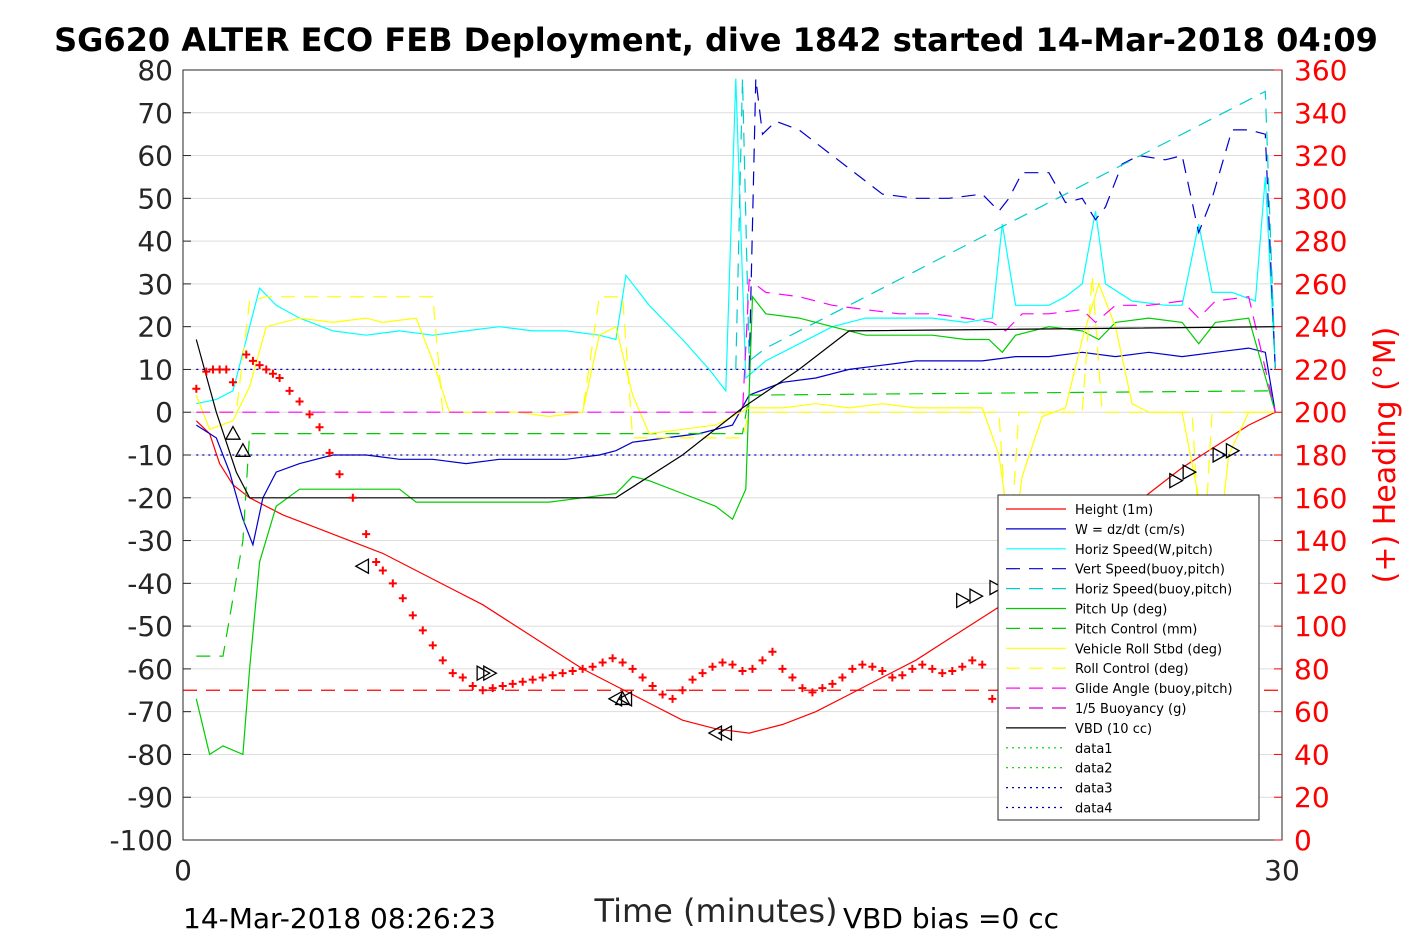 This screenshot has height=945, width=1417. What do you see at coordinates (150, 712) in the screenshot?
I see `y-tick-label: -70` at bounding box center [150, 712].